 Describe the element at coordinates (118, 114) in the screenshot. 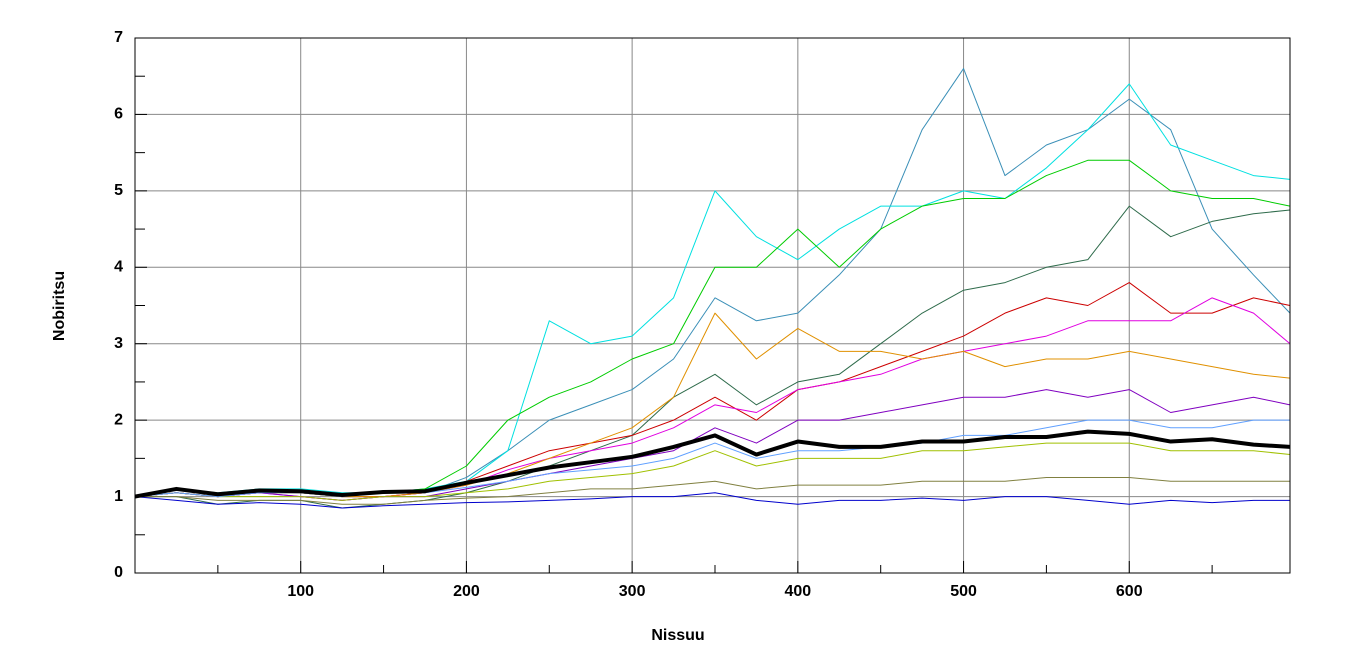

I see `y-tick-label: 6` at that location.